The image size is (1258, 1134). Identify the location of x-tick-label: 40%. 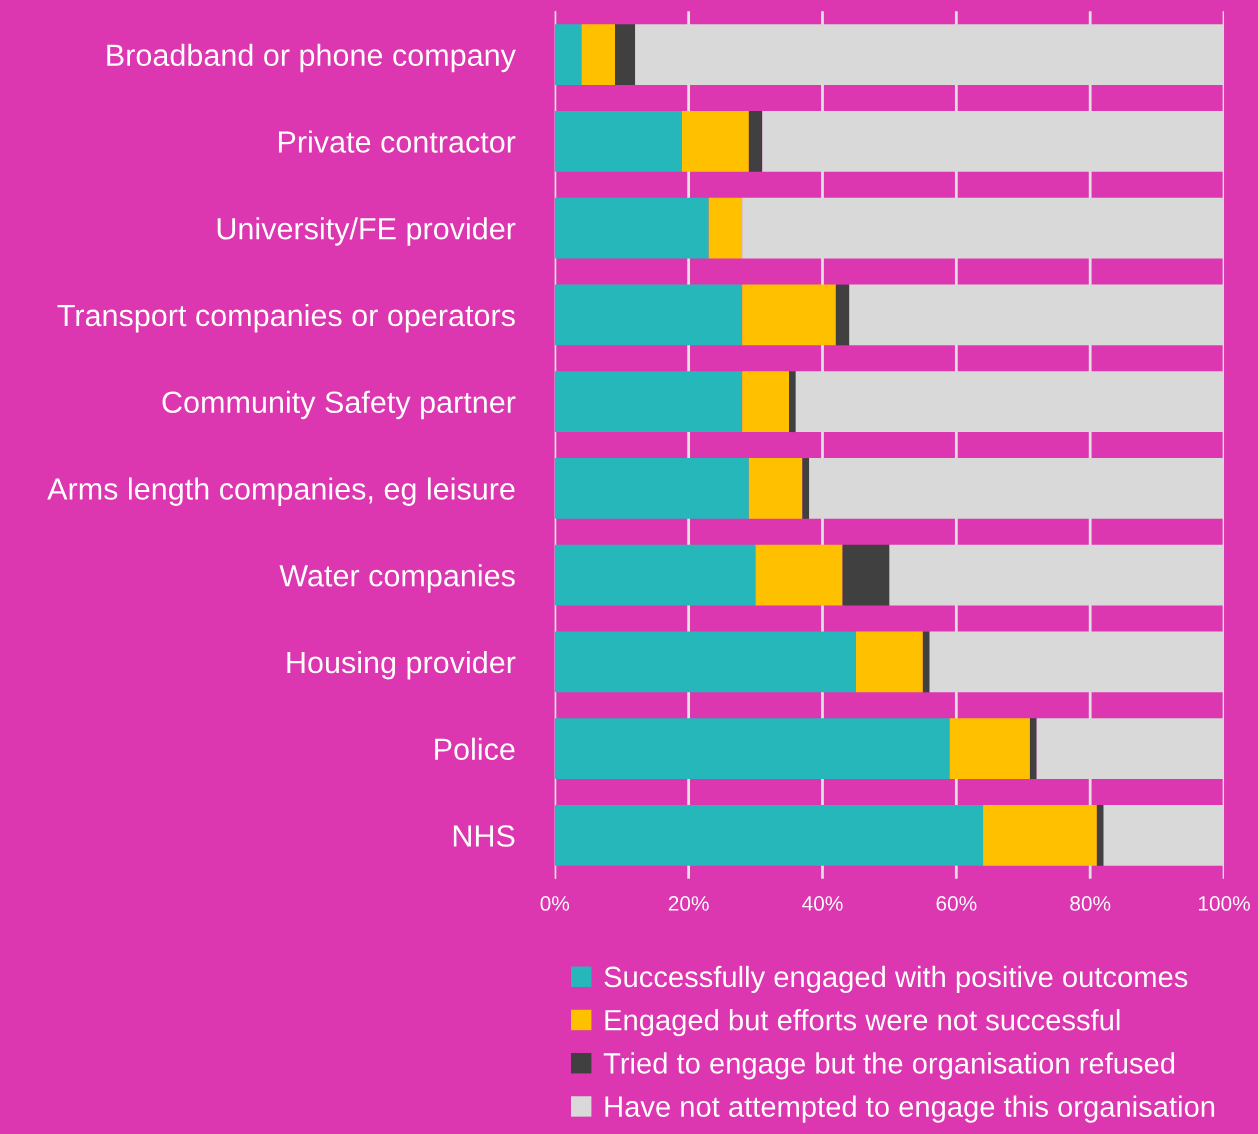
(822, 903).